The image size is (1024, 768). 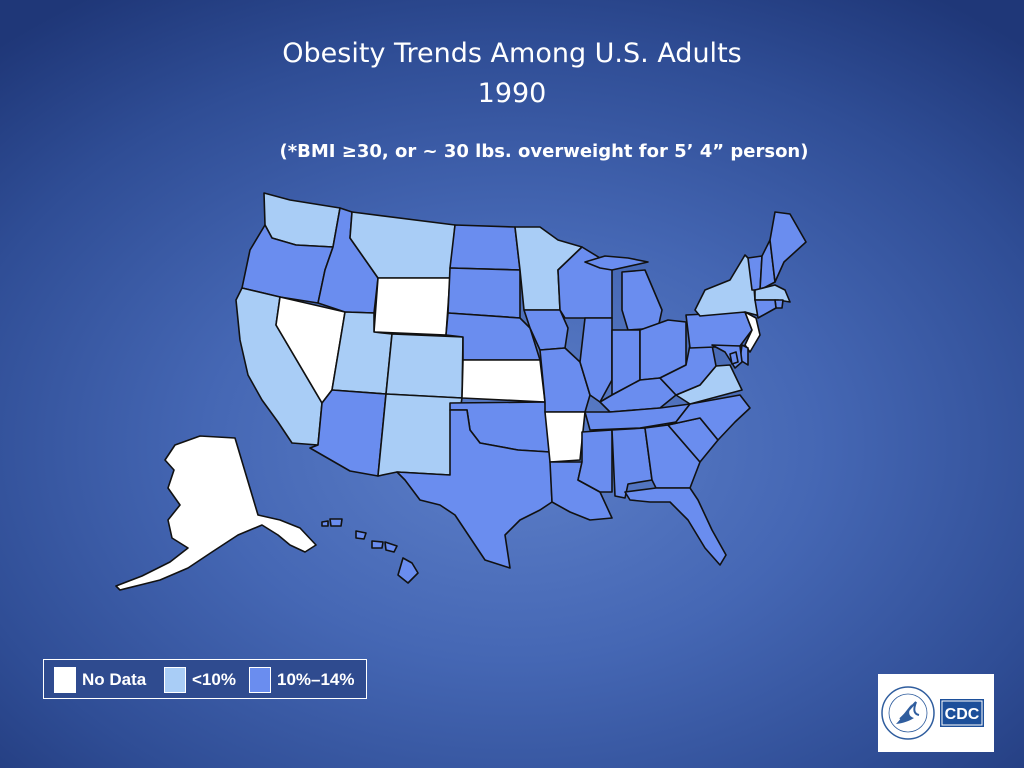 I want to click on state-mo, so click(x=565, y=380).